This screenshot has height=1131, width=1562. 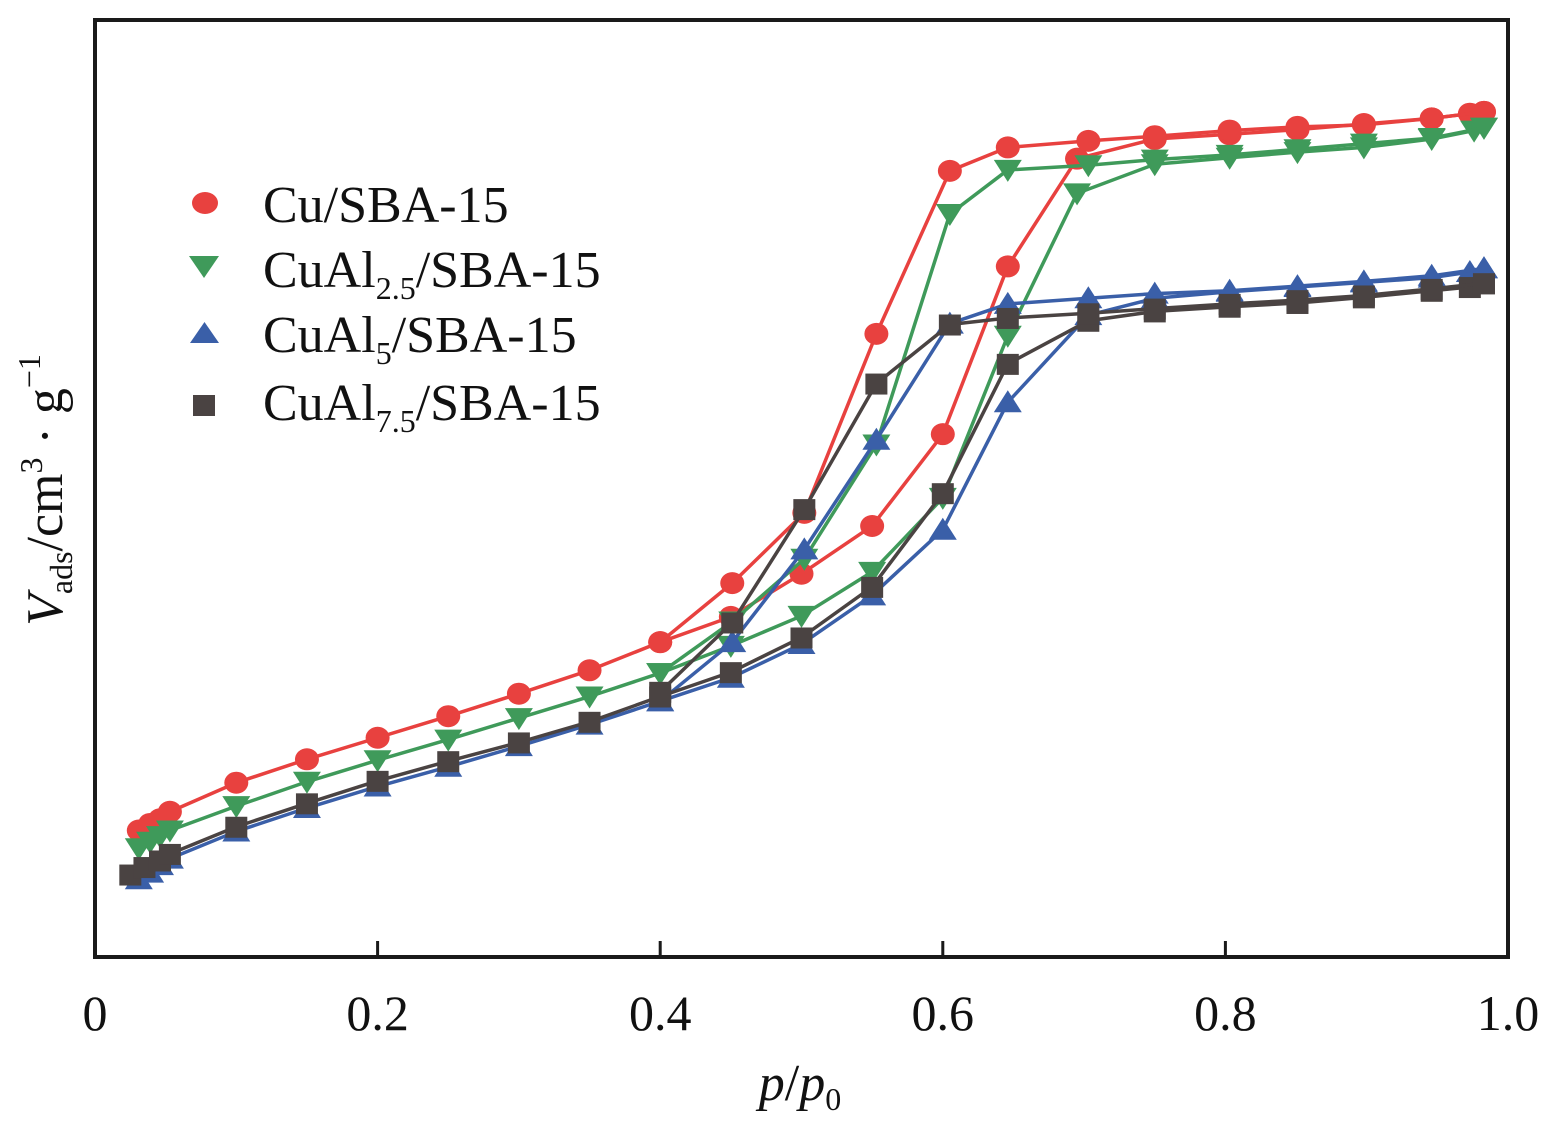 I want to click on x-tick-label: 0.8, so click(x=1225, y=1013).